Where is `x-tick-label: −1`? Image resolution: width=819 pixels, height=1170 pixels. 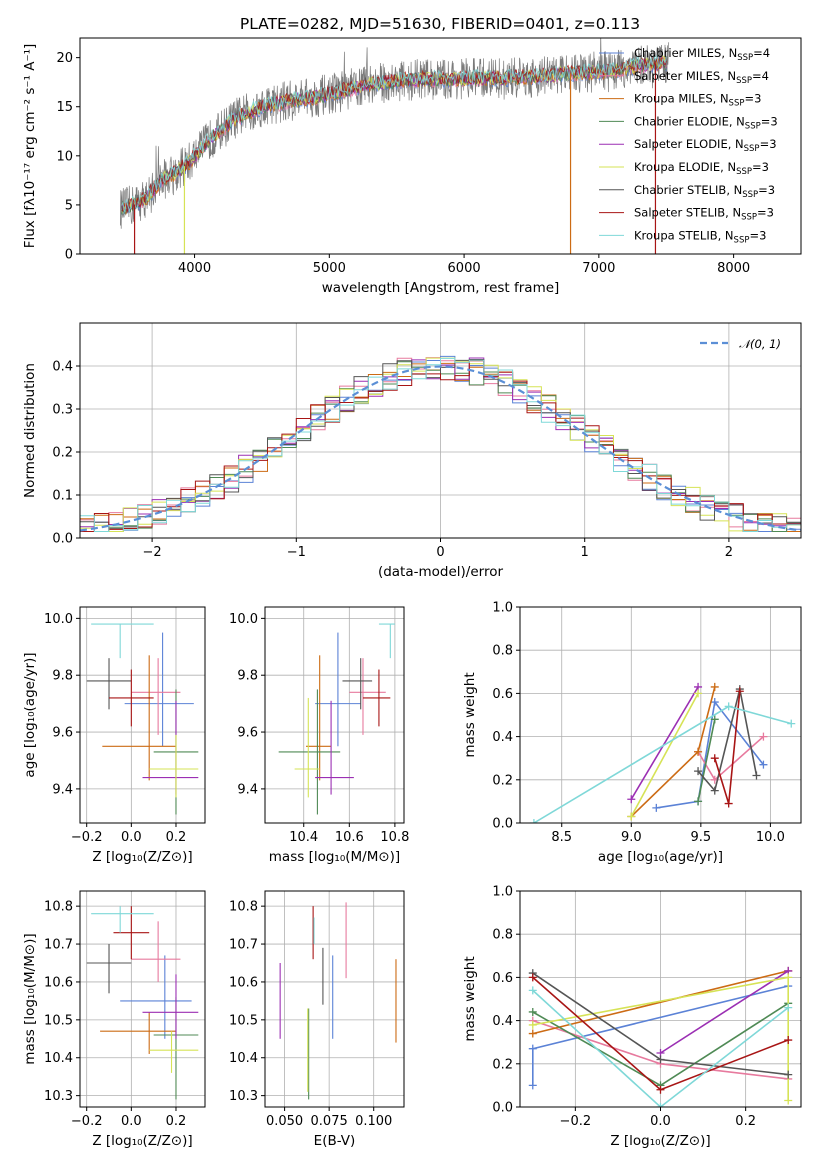 x-tick-label: −1 is located at coordinates (296, 552).